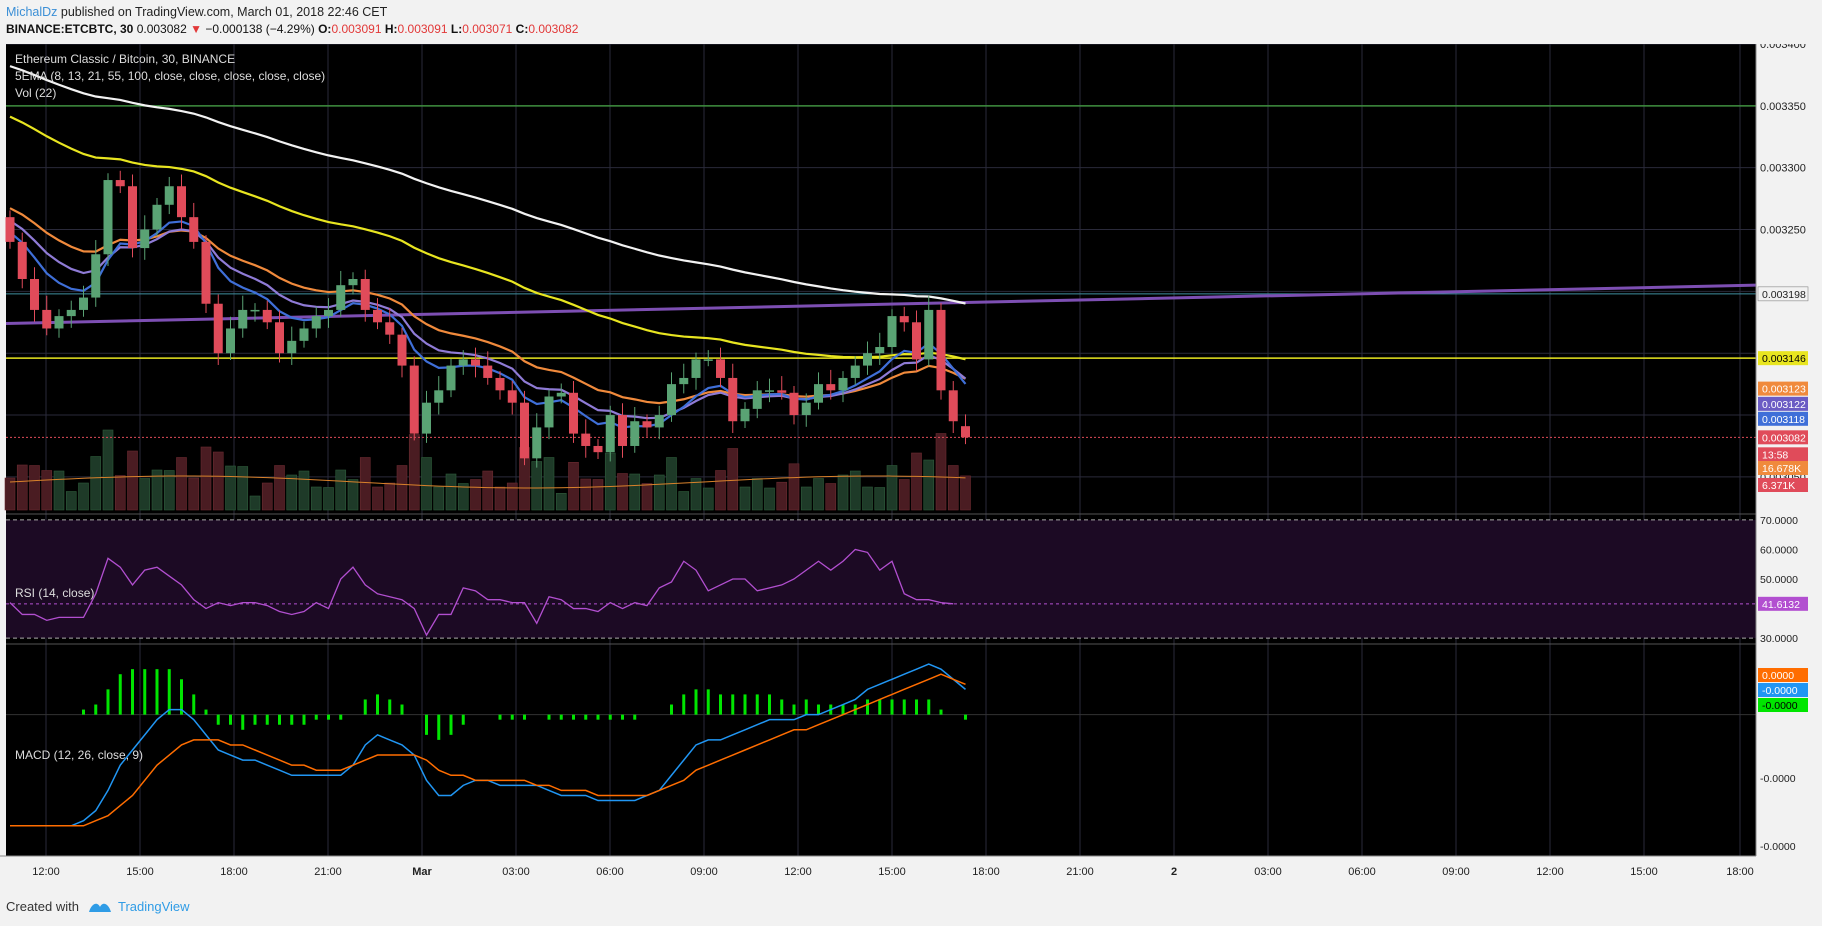 This screenshot has height=926, width=1822. I want to click on time-tick-label: 06:00, so click(610, 872).